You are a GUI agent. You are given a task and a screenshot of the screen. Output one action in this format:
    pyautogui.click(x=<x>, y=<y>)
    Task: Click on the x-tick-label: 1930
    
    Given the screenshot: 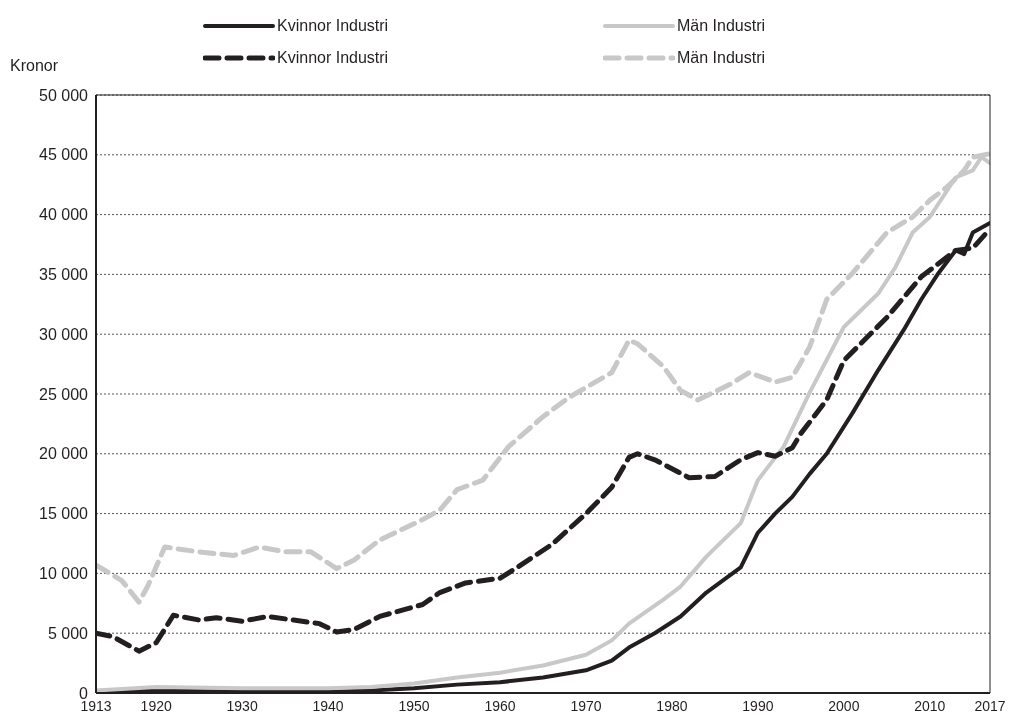 What is the action you would take?
    pyautogui.click(x=242, y=705)
    